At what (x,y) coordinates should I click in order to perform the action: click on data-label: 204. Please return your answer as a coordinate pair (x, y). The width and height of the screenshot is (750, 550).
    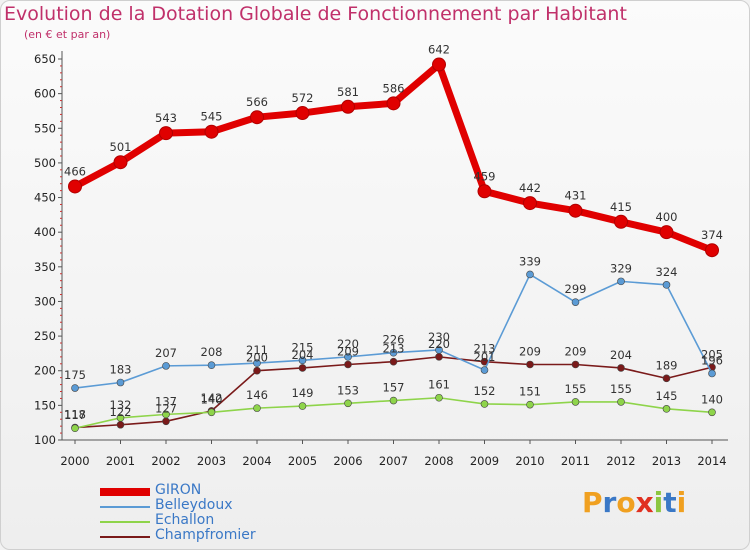
    Looking at the image, I should click on (621, 355).